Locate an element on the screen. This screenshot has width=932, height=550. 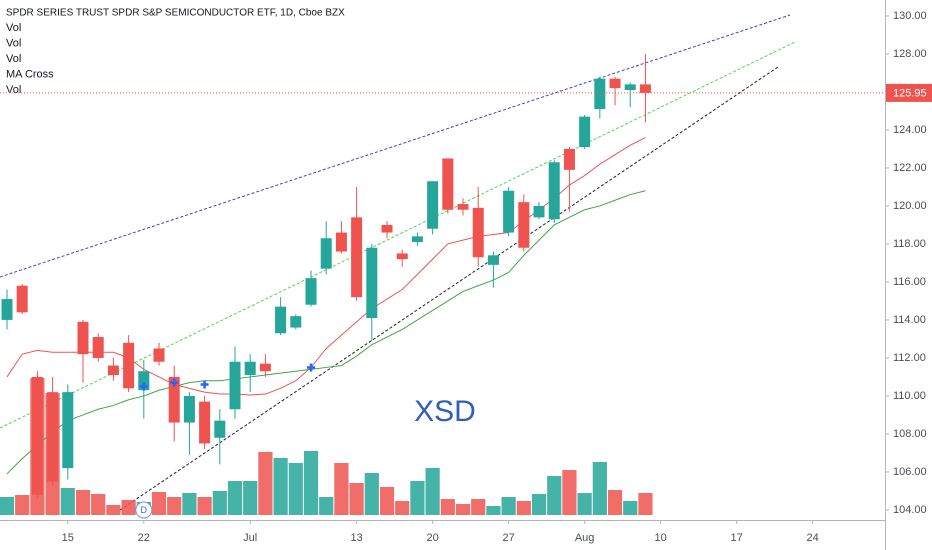
last-price-label: 125.95 is located at coordinates (910, 93).